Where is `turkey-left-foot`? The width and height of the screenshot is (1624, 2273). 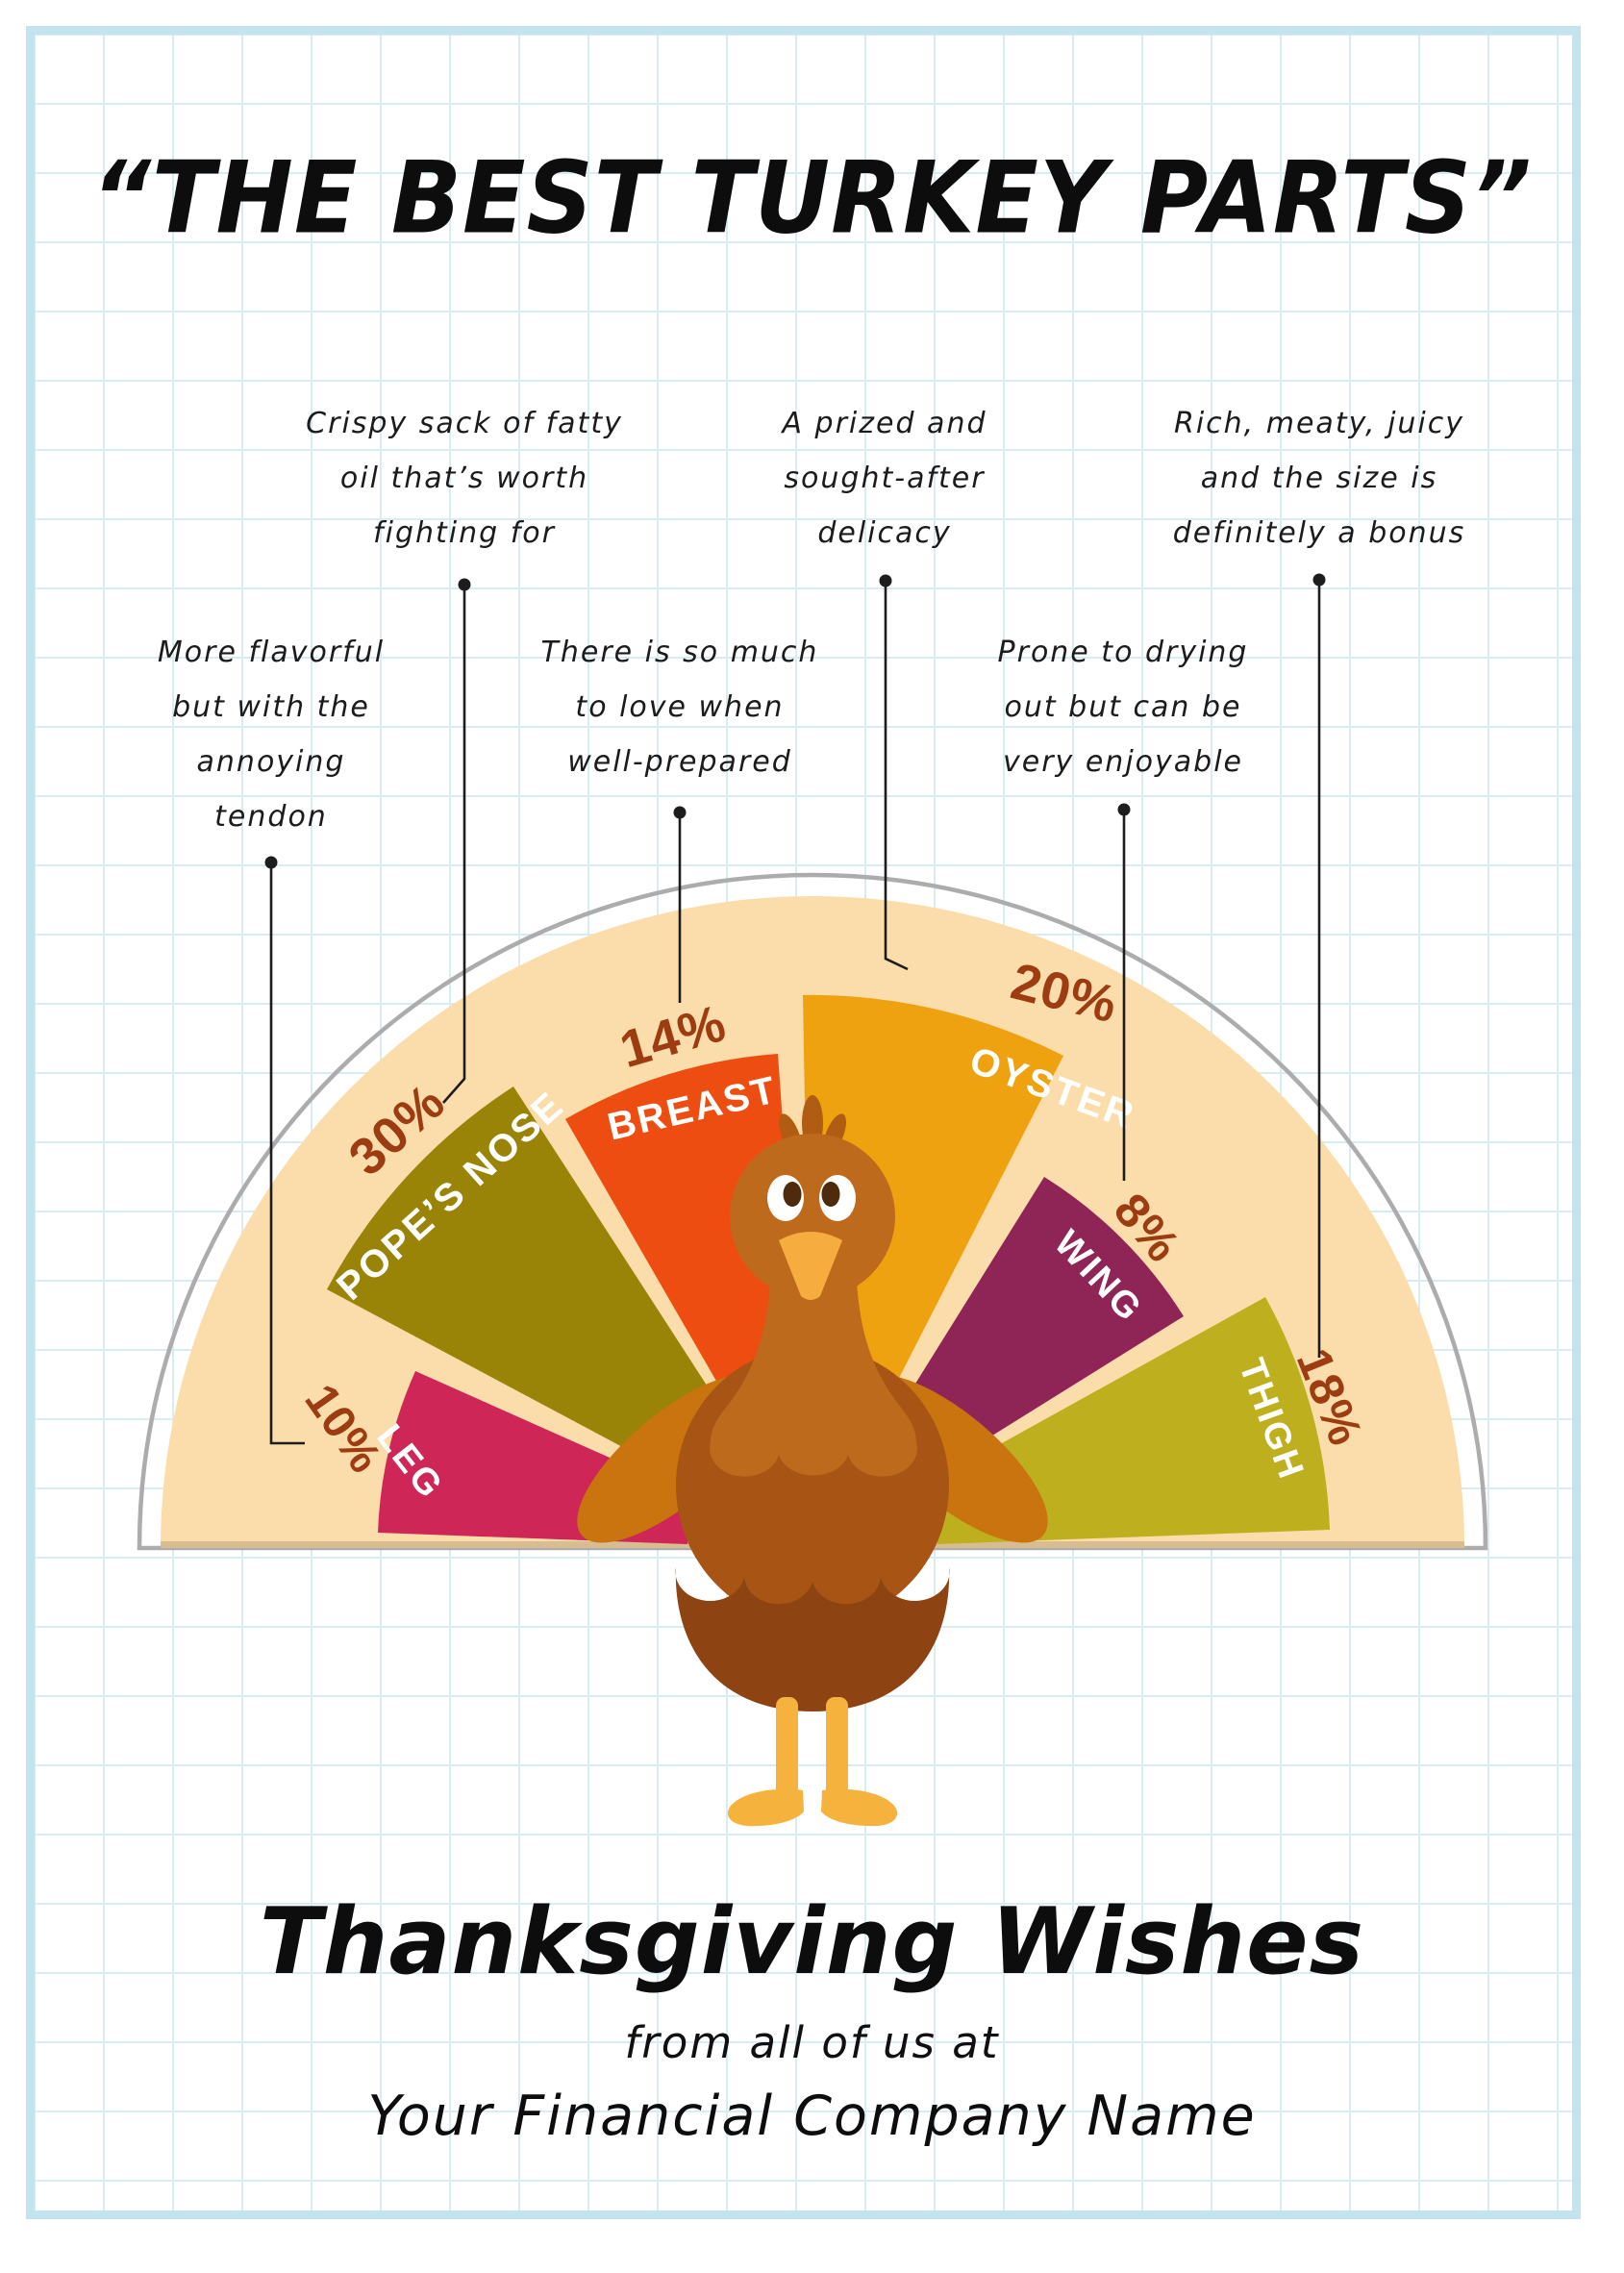 turkey-left-foot is located at coordinates (765, 1807).